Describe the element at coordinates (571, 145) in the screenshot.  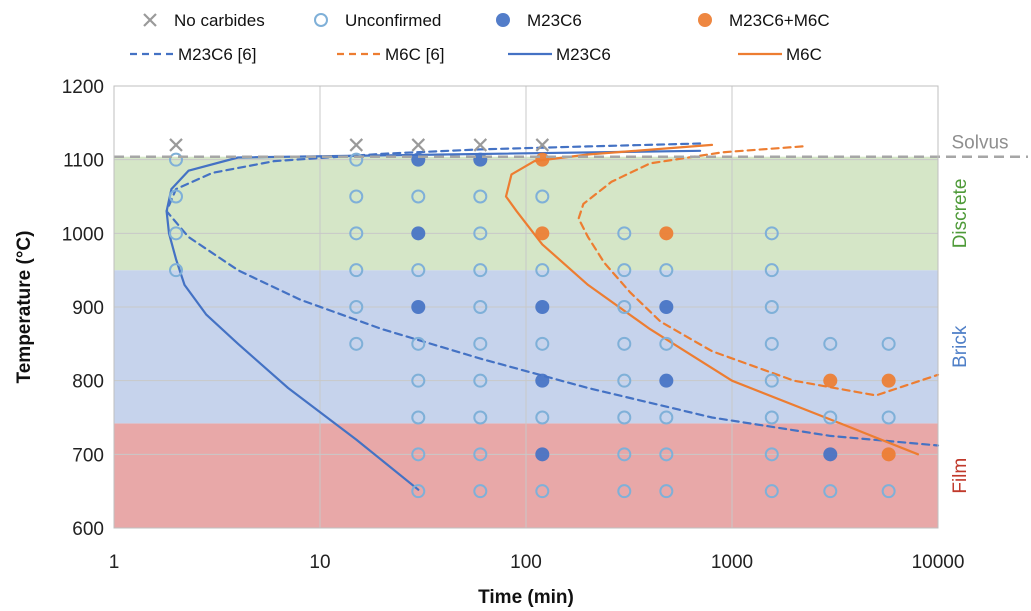
I see `solvus-line: Solvus` at that location.